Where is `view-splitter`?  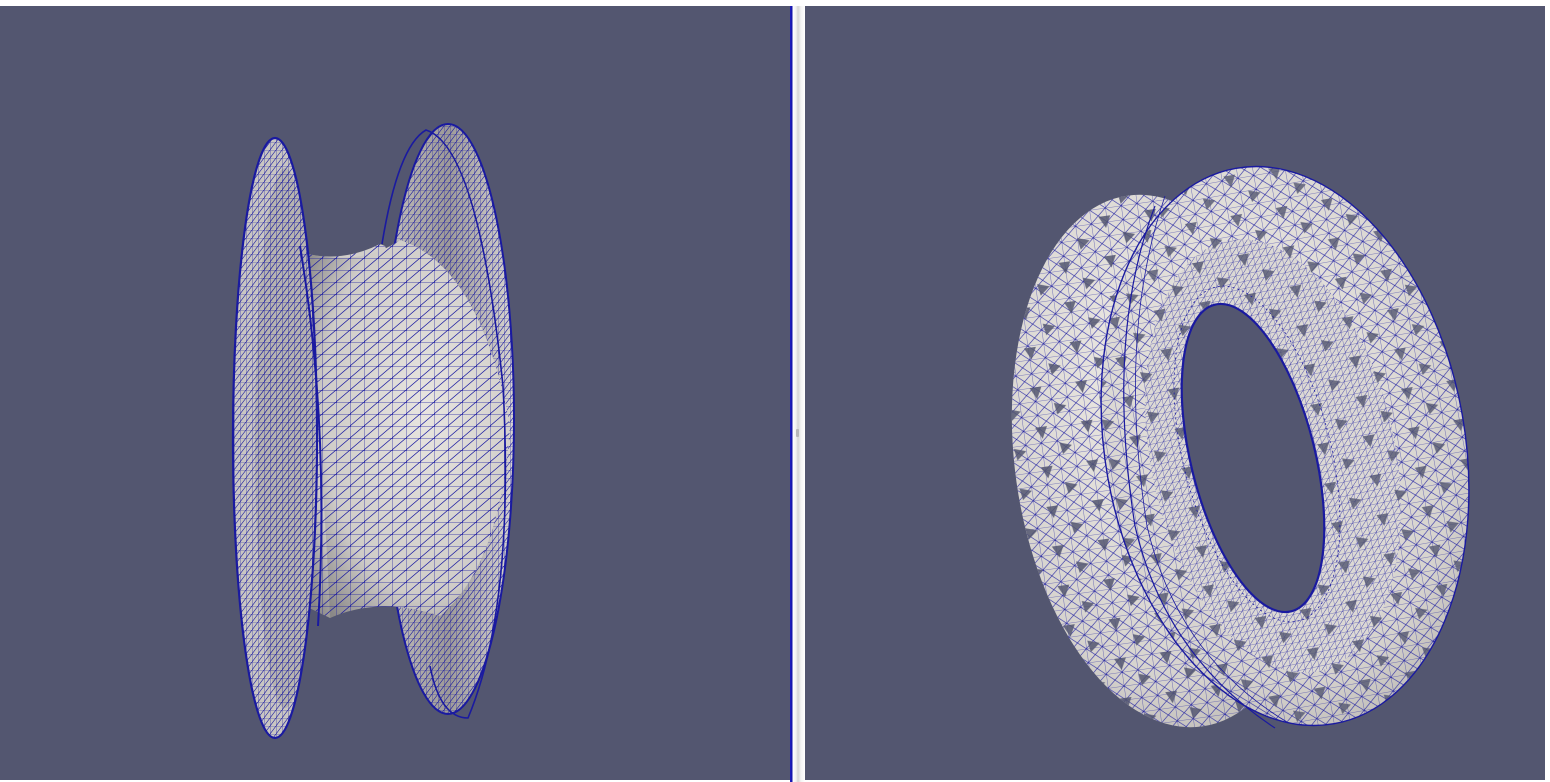
view-splitter is located at coordinates (797, 394).